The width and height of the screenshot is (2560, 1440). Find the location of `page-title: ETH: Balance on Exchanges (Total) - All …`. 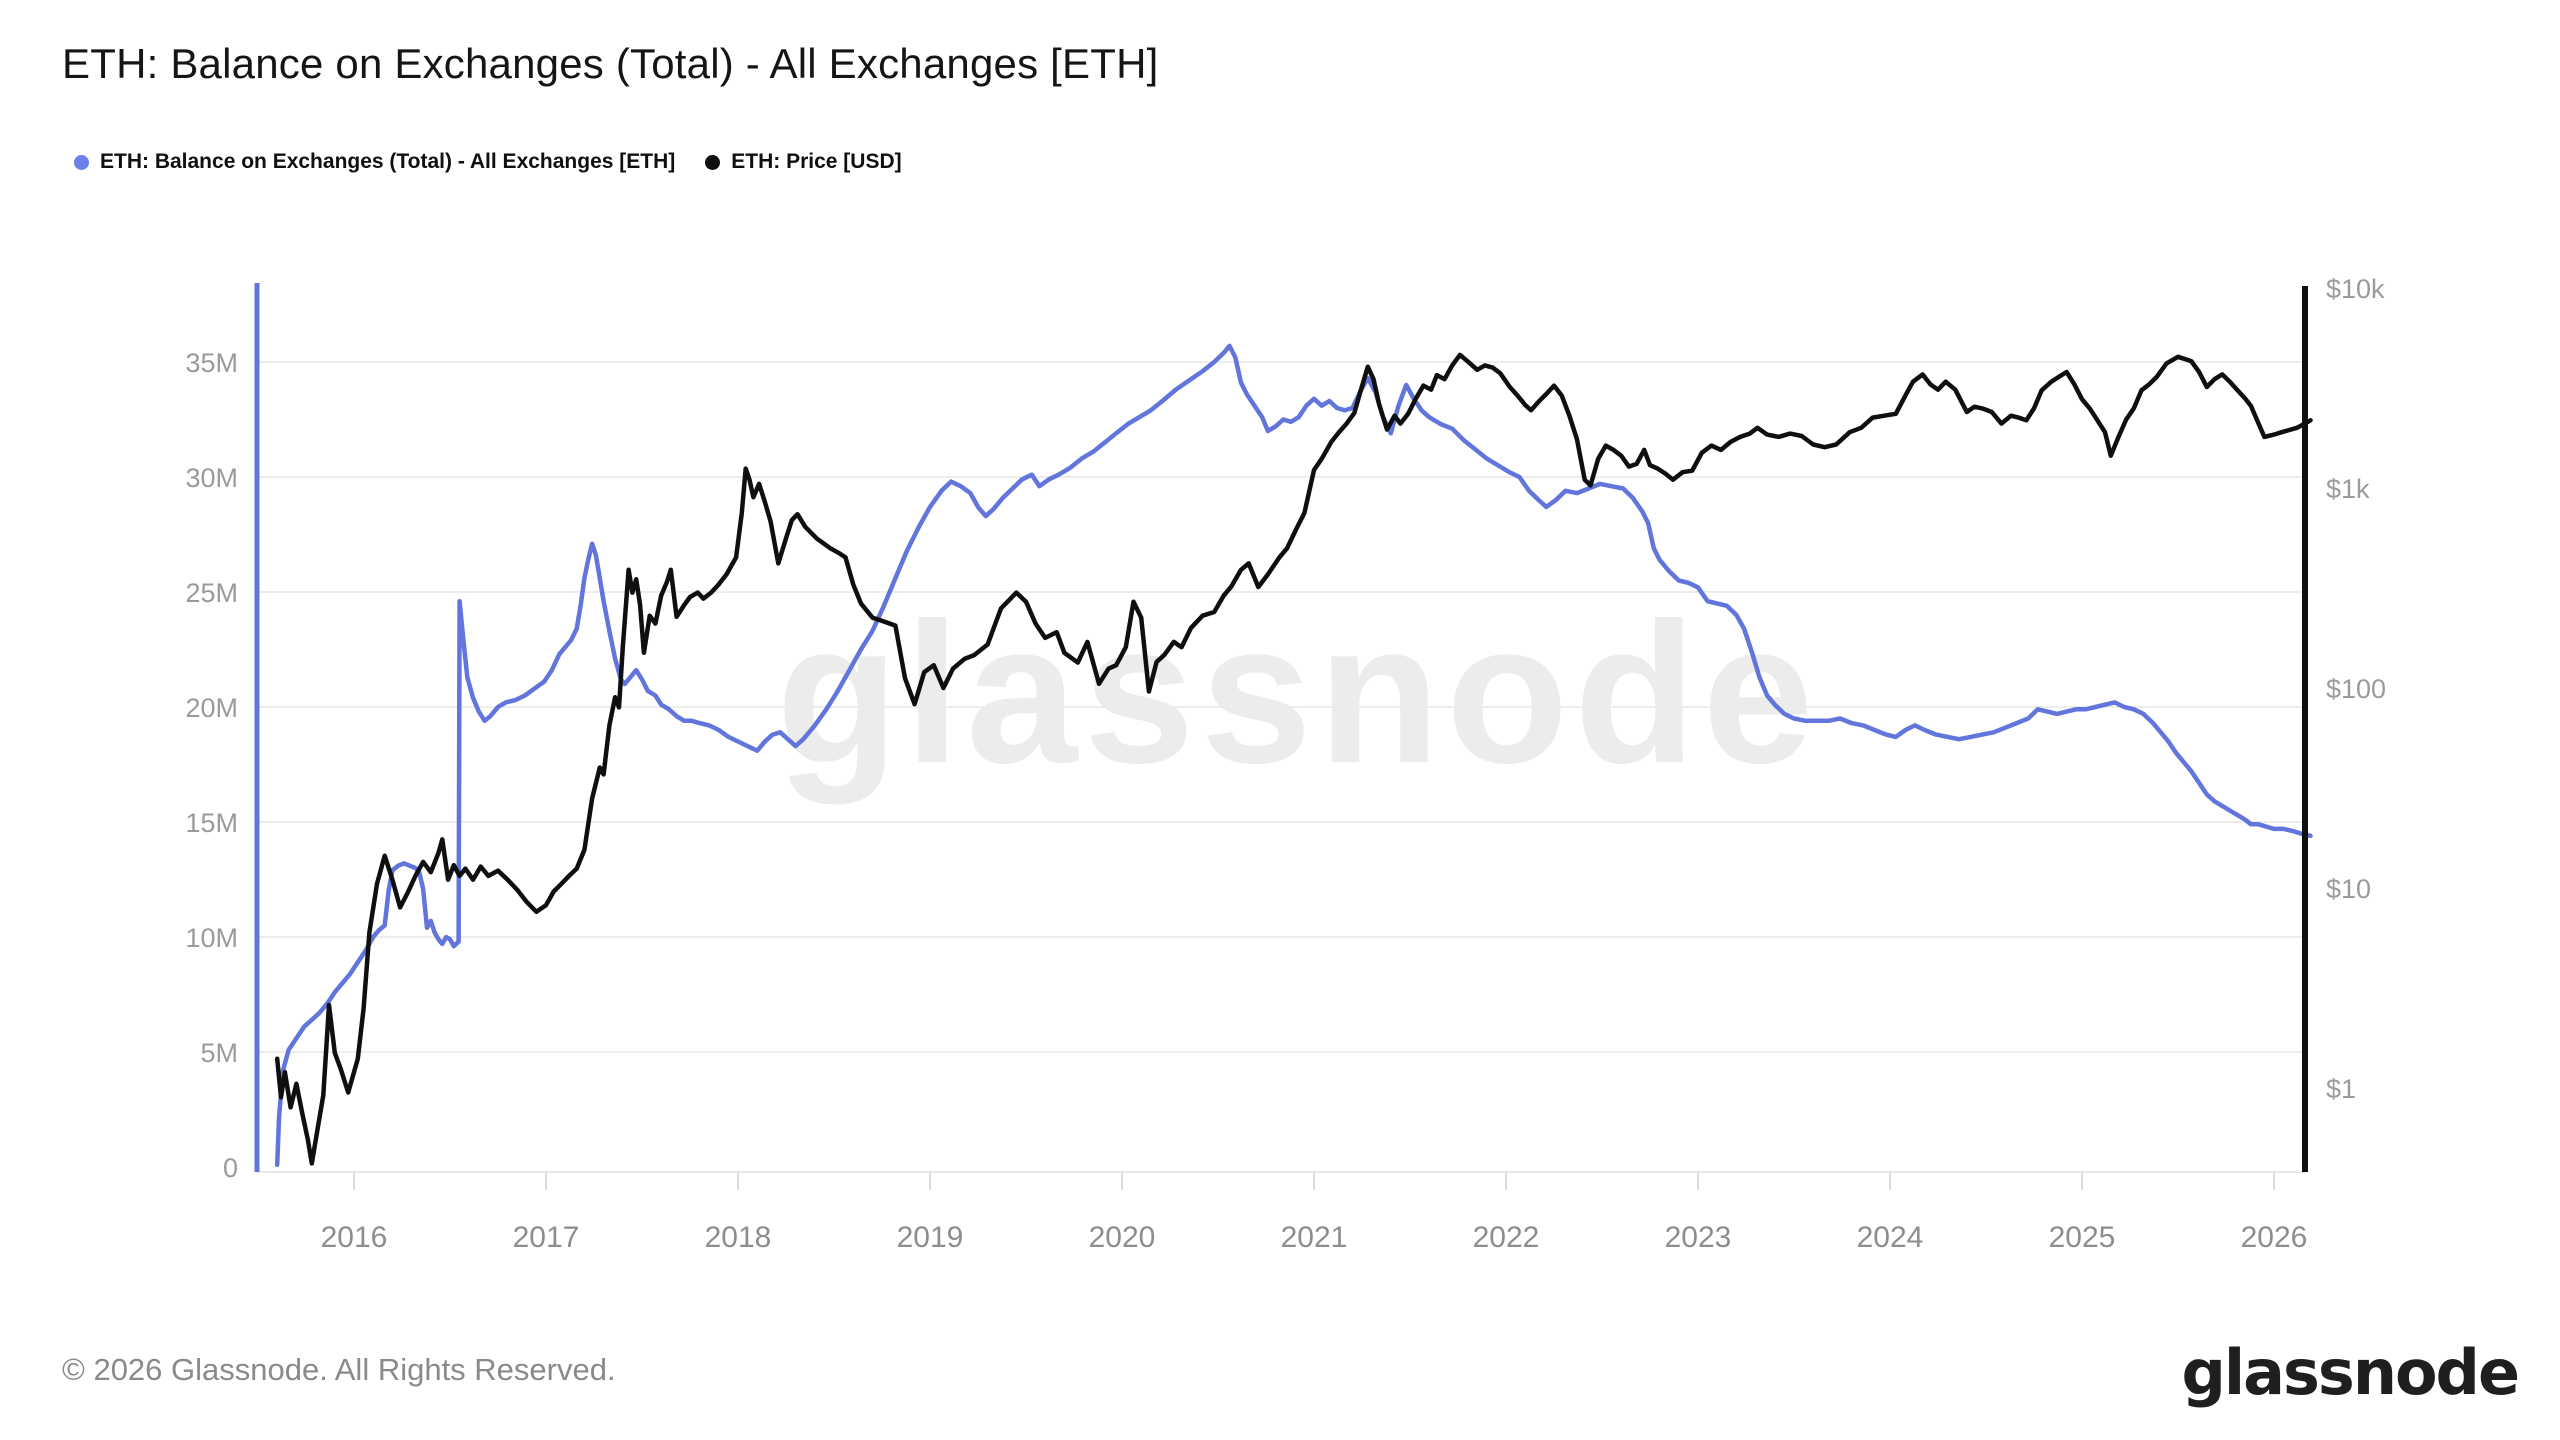

page-title: ETH: Balance on Exchanges (Total) - All … is located at coordinates (610, 63).